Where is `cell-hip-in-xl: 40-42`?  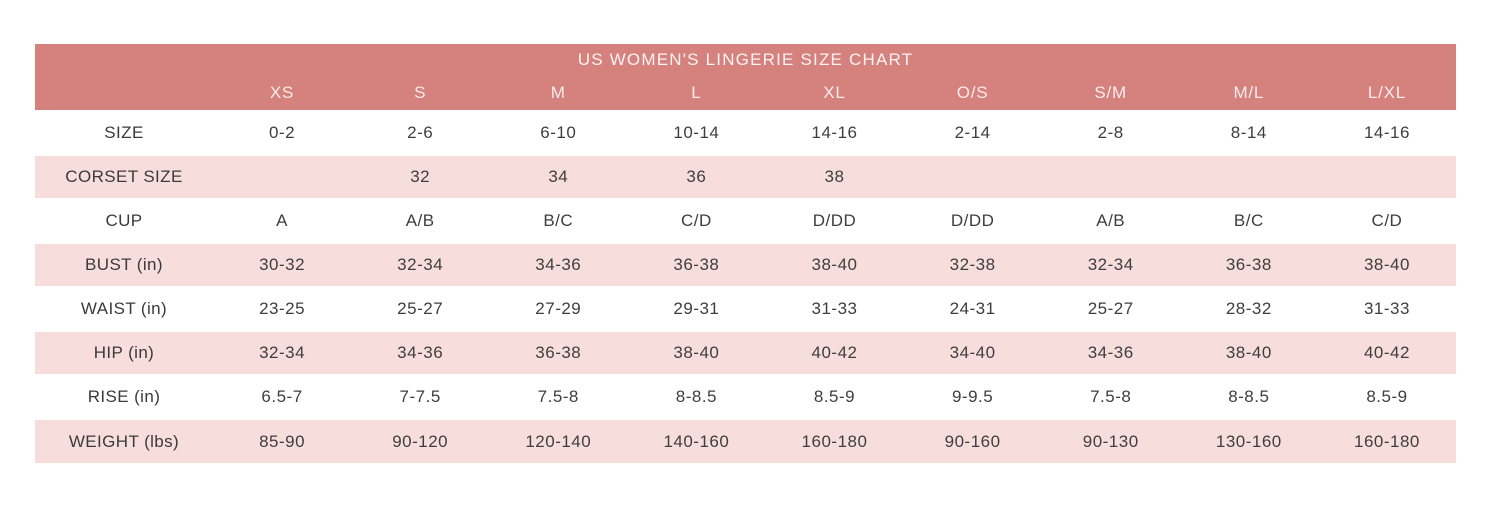 cell-hip-in-xl: 40-42 is located at coordinates (834, 352).